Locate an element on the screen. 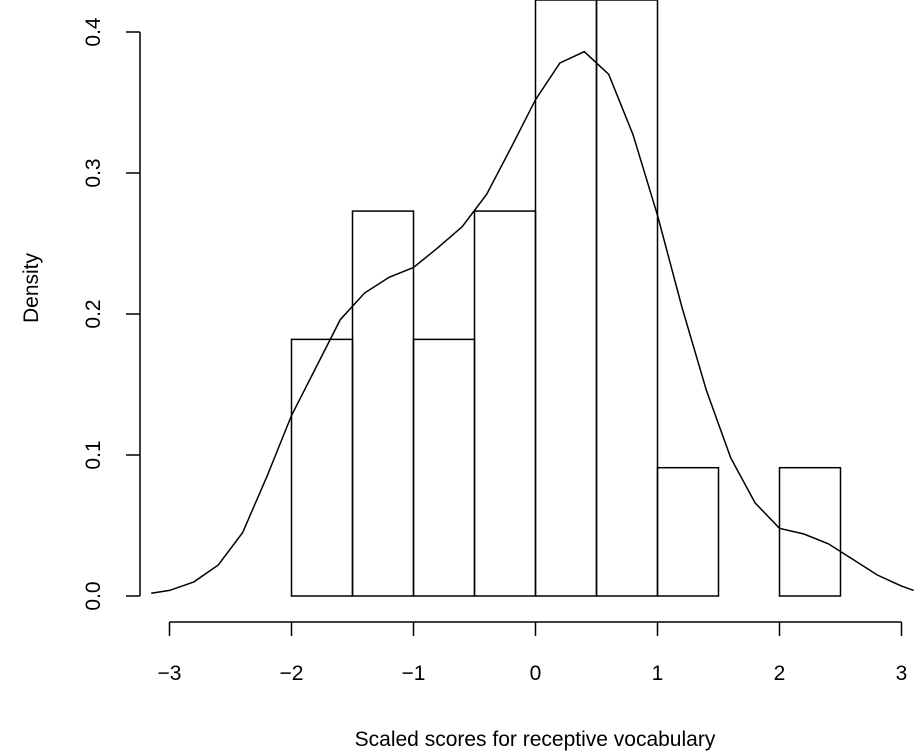 The width and height of the screenshot is (922, 754). x-tick-label: −1 is located at coordinates (414, 673).